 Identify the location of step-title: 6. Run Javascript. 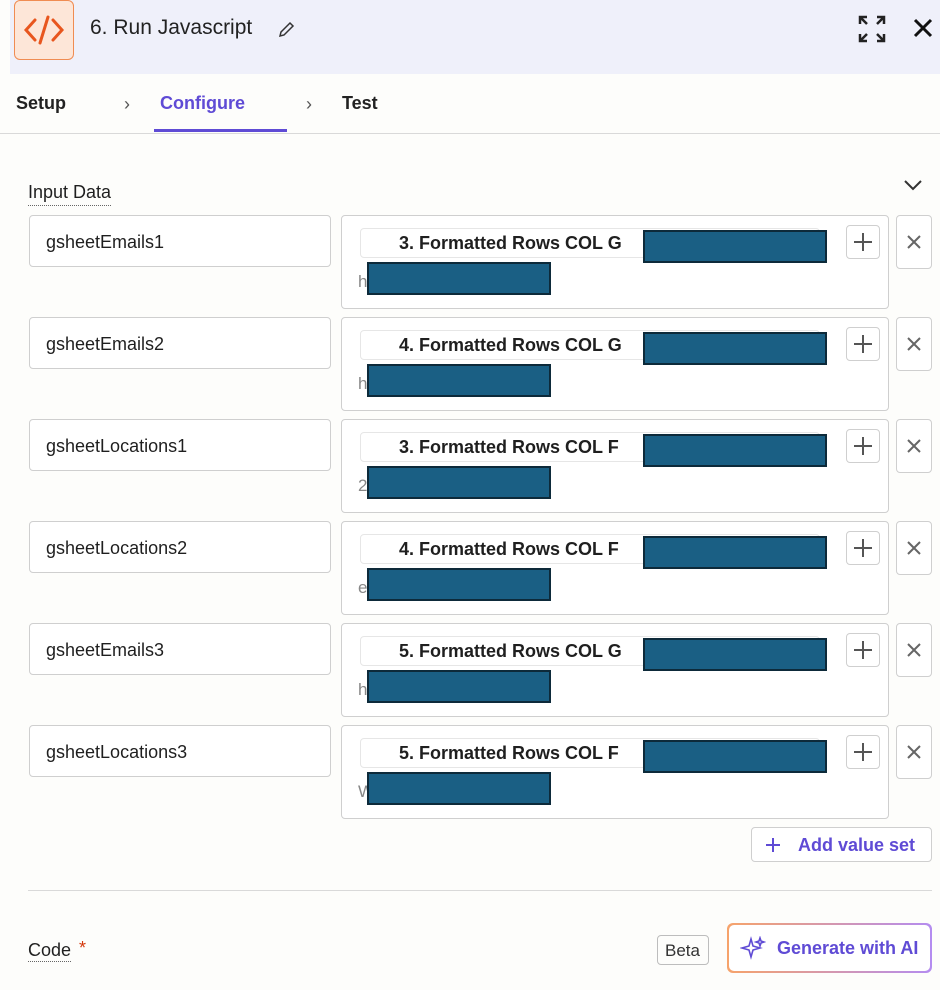
(171, 27).